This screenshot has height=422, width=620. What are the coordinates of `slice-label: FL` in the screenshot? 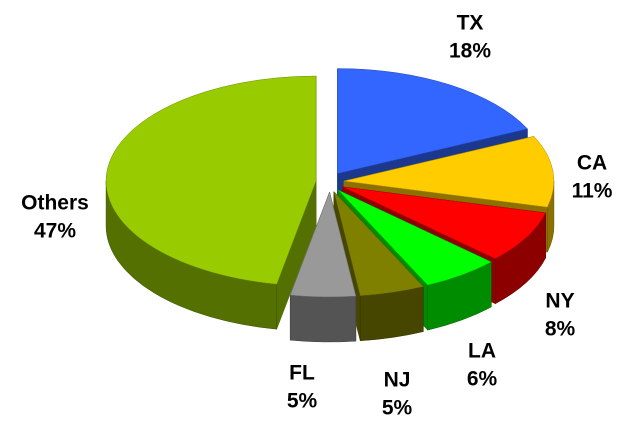 It's located at (302, 373).